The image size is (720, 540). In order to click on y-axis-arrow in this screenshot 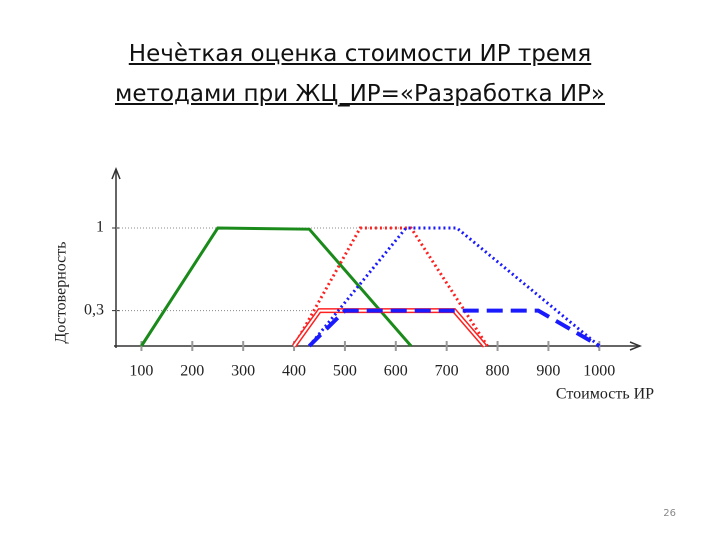, I will do `click(116, 173)`.